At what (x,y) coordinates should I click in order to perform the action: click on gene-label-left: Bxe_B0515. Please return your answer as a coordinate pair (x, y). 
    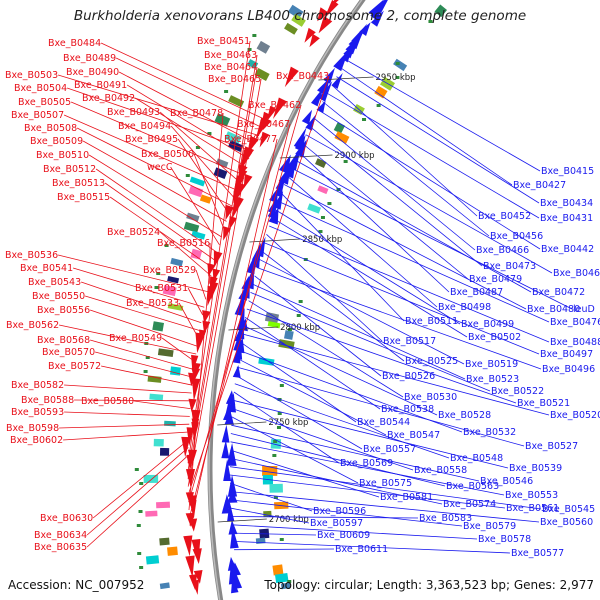
    Looking at the image, I should click on (83, 197).